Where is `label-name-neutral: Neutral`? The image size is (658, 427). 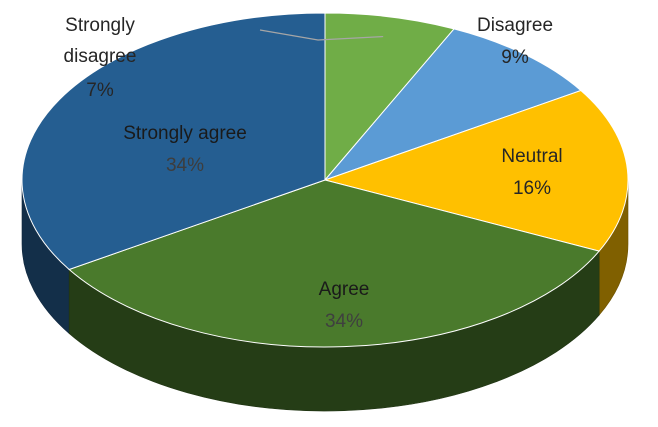
label-name-neutral: Neutral is located at coordinates (531, 156).